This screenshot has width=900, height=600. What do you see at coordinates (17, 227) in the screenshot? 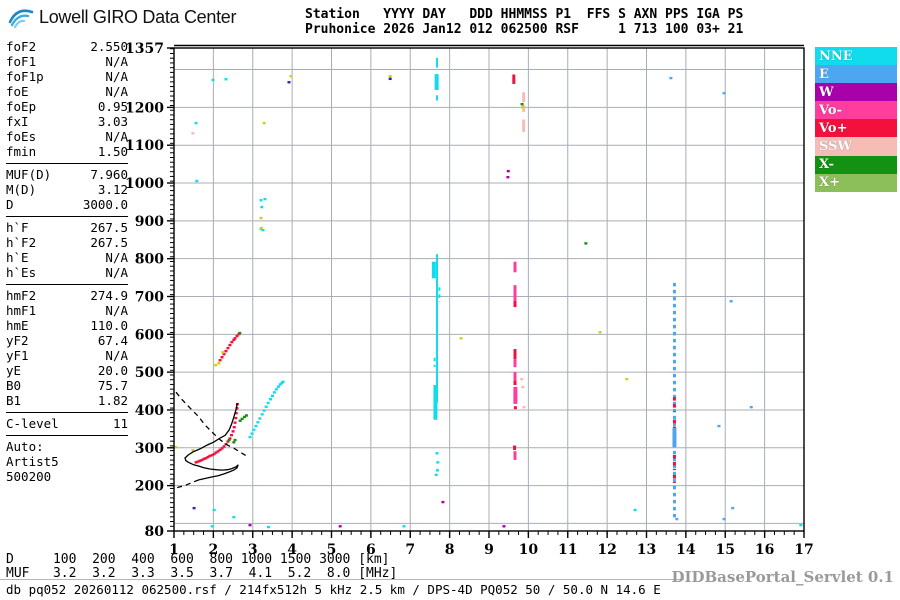
I see `param-label: h`F` at bounding box center [17, 227].